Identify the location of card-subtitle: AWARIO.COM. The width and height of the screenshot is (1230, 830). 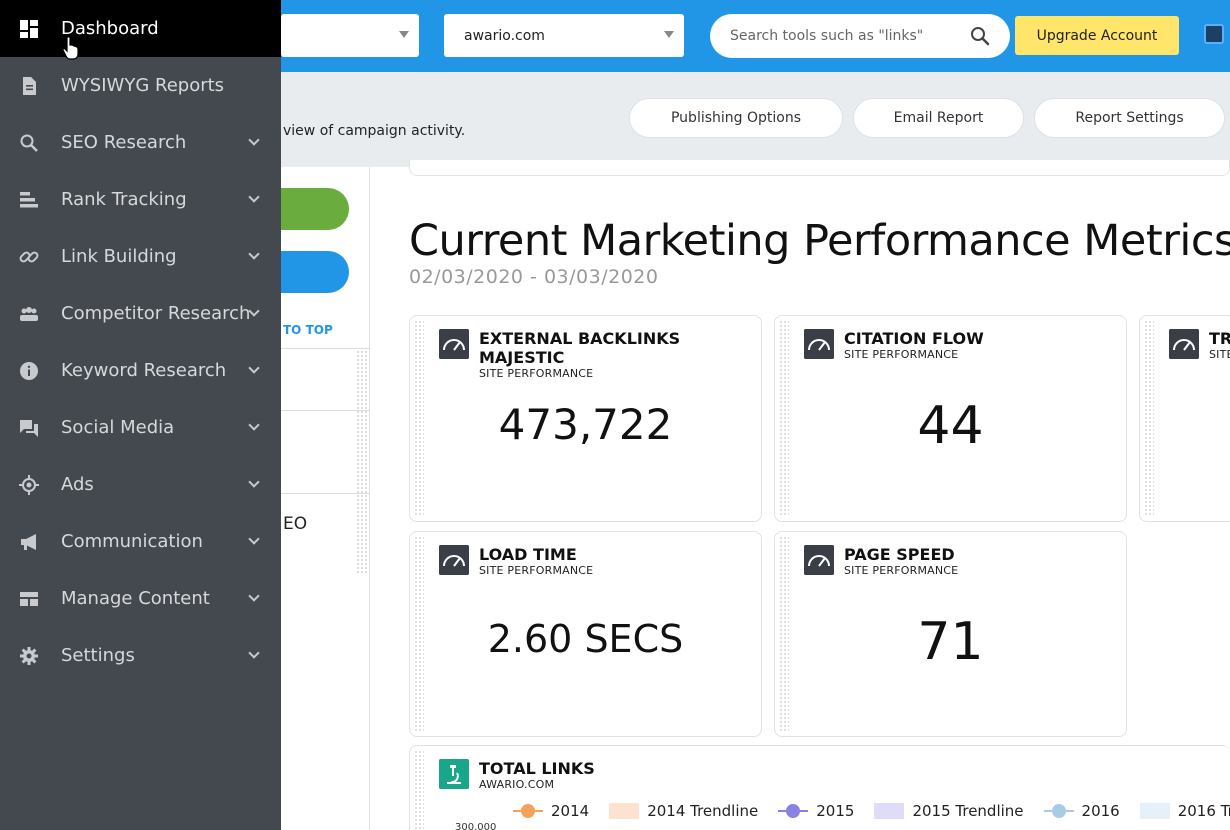
(517, 784).